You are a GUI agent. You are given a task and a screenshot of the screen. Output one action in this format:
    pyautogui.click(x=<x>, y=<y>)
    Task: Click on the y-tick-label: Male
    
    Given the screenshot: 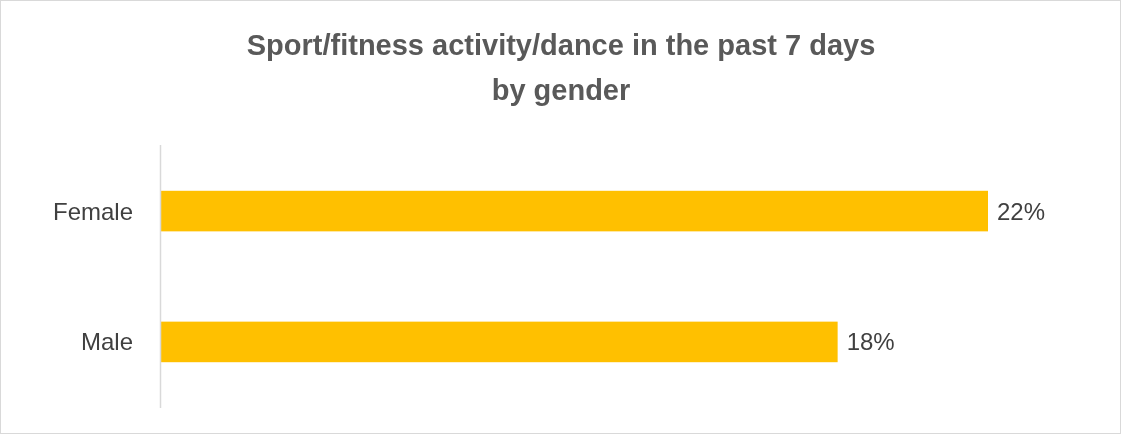 What is the action you would take?
    pyautogui.click(x=106, y=342)
    